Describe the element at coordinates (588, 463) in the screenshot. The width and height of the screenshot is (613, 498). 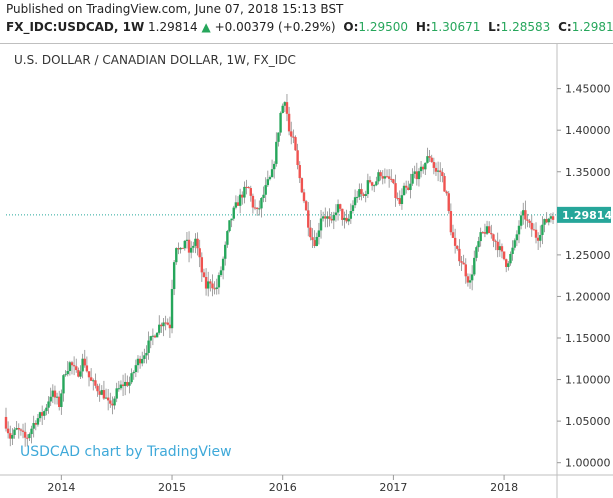
I see `y-tick-label: 1.00000` at that location.